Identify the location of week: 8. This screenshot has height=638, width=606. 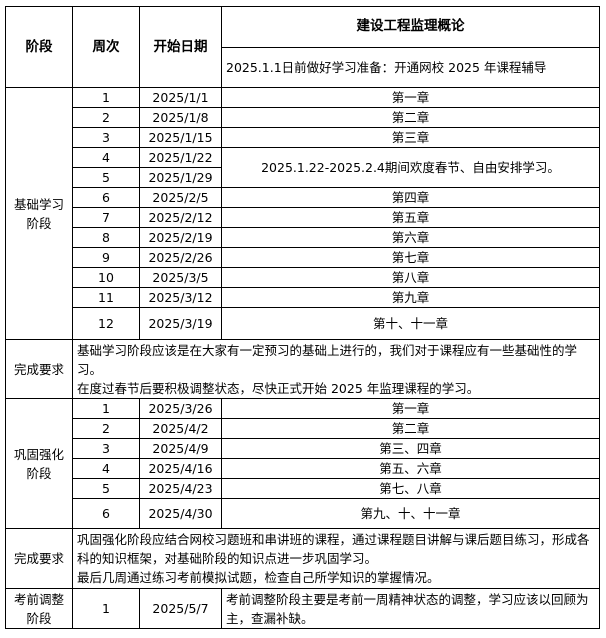
(106, 237).